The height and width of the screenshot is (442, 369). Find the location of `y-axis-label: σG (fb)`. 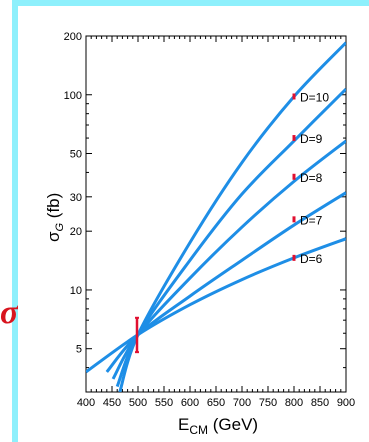

y-axis-label: σG (fb) is located at coordinates (55, 217).